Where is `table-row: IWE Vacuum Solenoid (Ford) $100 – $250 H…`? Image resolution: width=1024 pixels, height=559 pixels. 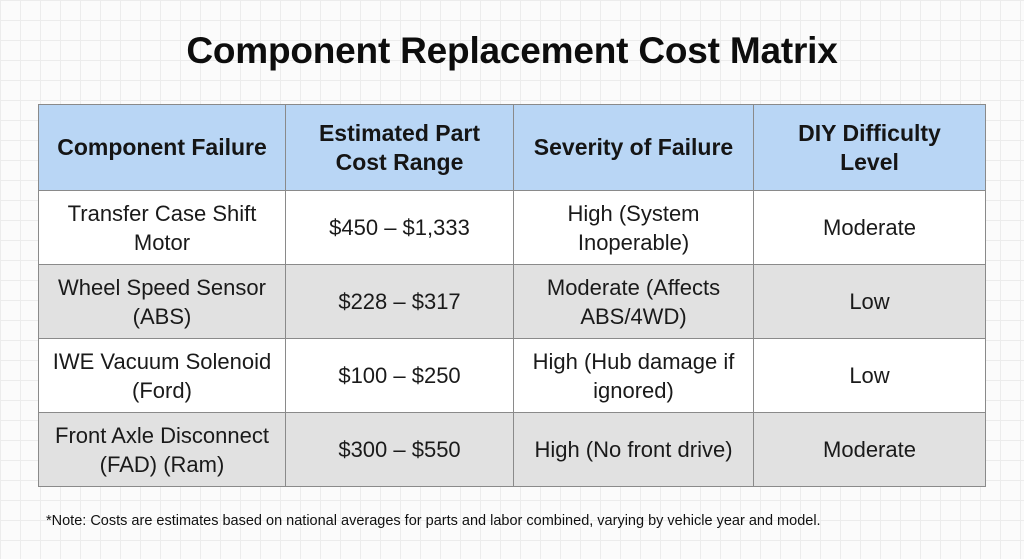 table-row: IWE Vacuum Solenoid (Ford) $100 – $250 H… is located at coordinates (512, 375).